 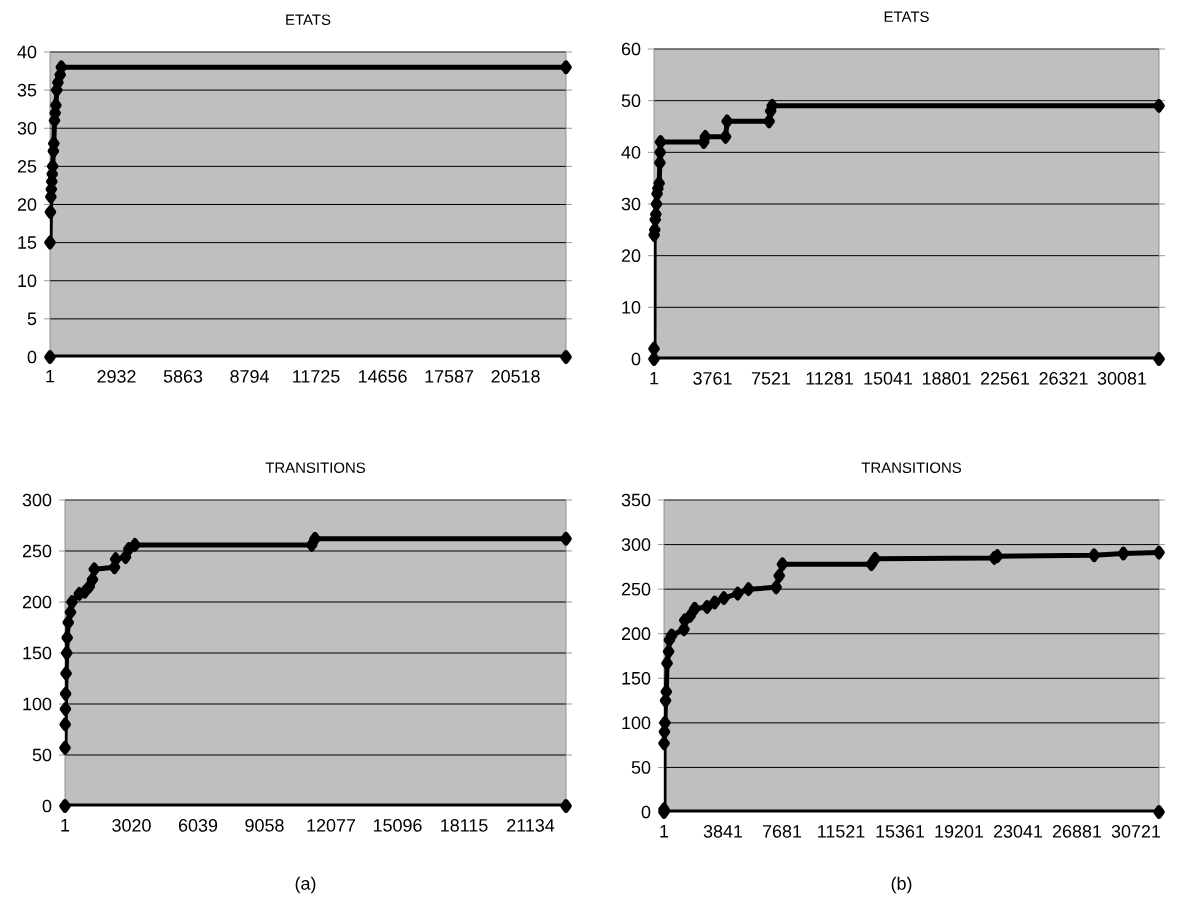 I want to click on x-tick-label: 7681, so click(x=782, y=831).